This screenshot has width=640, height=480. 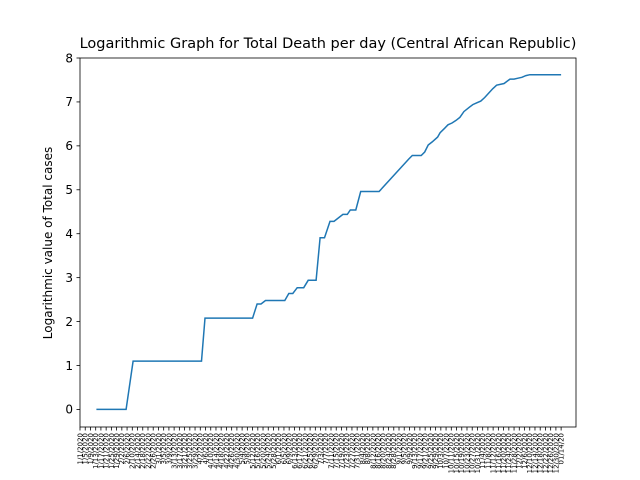 I want to click on x-tick-label: 2/2/2020, so click(x=122, y=448).